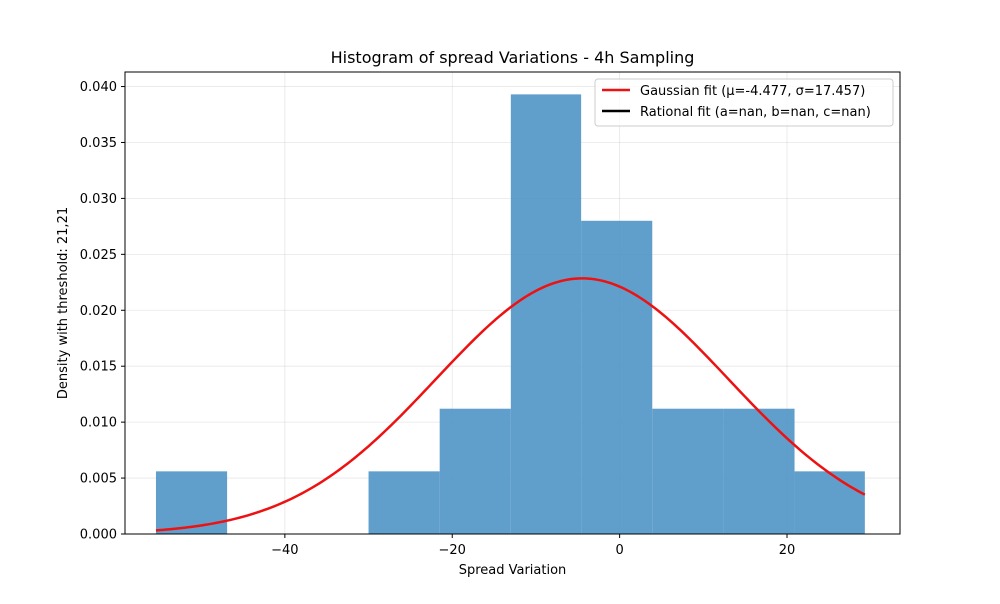 The height and width of the screenshot is (604, 1000). Describe the element at coordinates (98, 479) in the screenshot. I see `y-tick-label-1: 0.005` at that location.